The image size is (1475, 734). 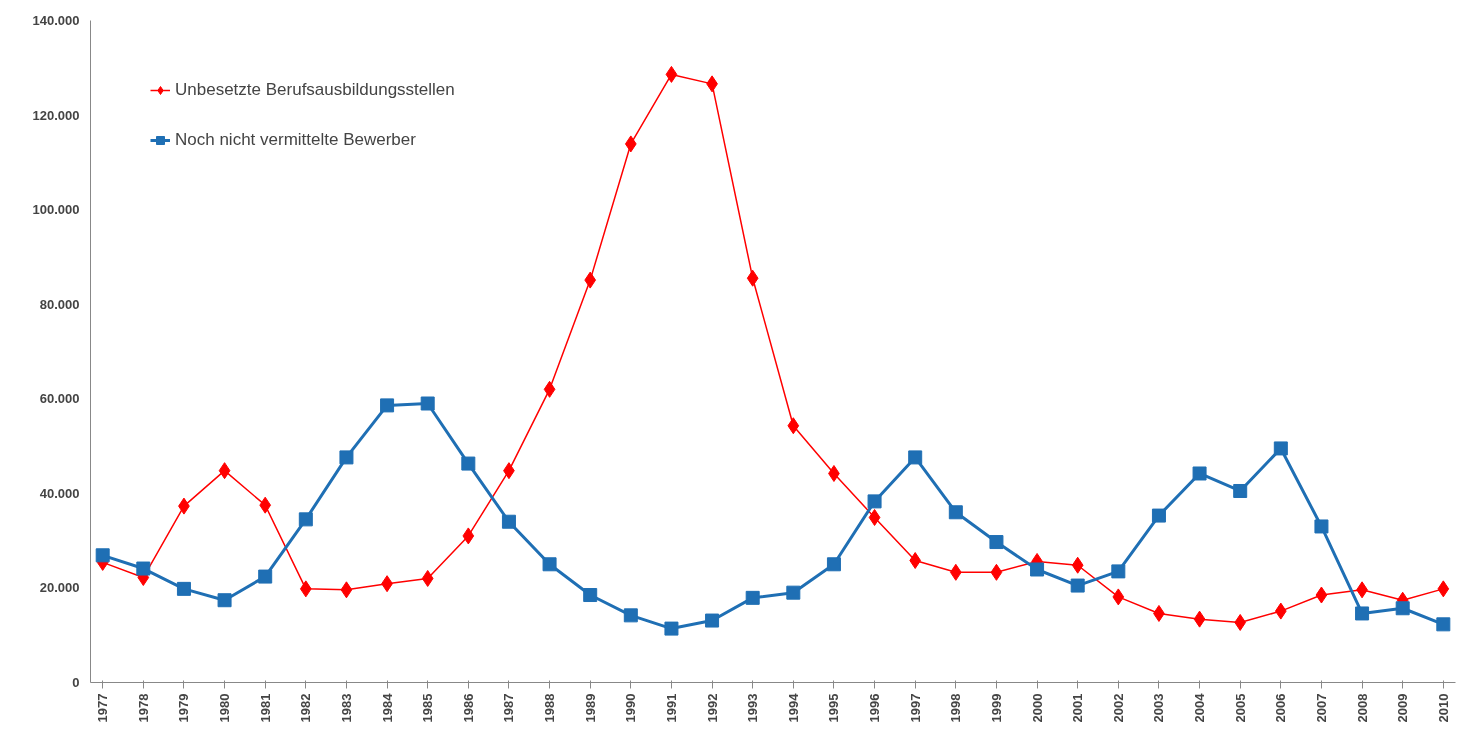 I want to click on x-tick-label: 1996, so click(x=875, y=708).